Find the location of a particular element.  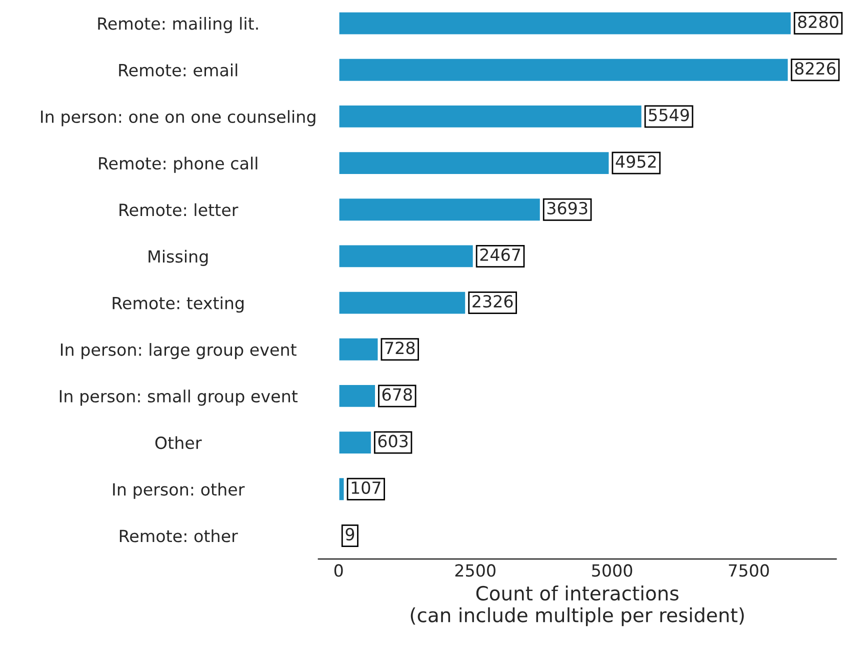

data-label: 2326 is located at coordinates (492, 301).